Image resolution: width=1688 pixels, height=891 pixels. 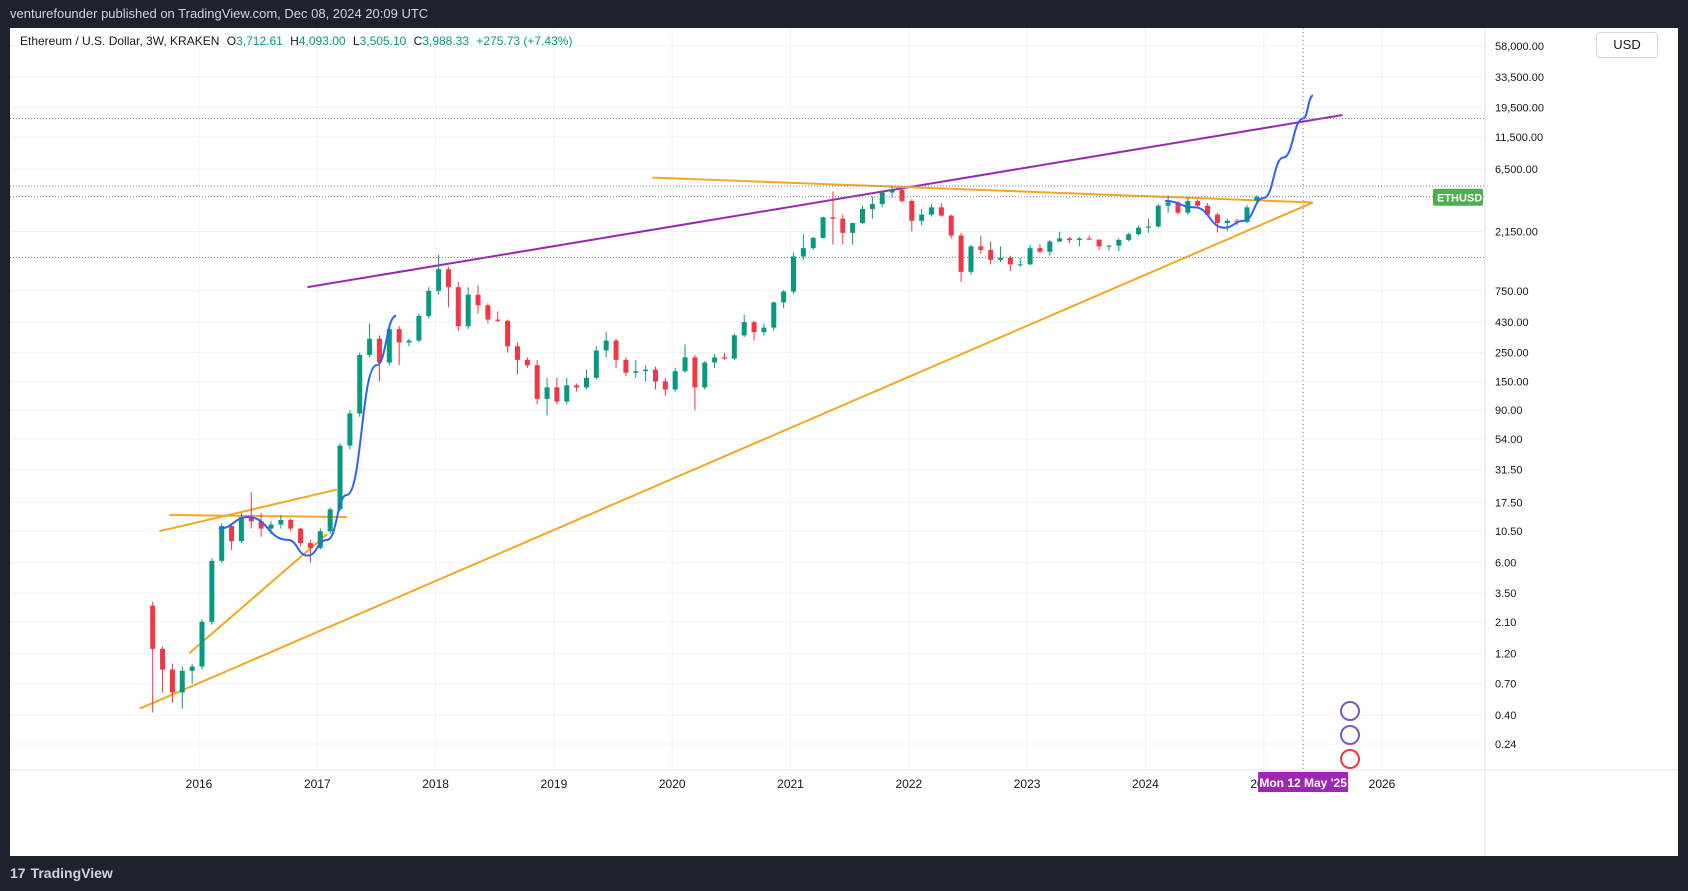 What do you see at coordinates (18, 873) in the screenshot?
I see `tradingview-mark-icon: 17` at bounding box center [18, 873].